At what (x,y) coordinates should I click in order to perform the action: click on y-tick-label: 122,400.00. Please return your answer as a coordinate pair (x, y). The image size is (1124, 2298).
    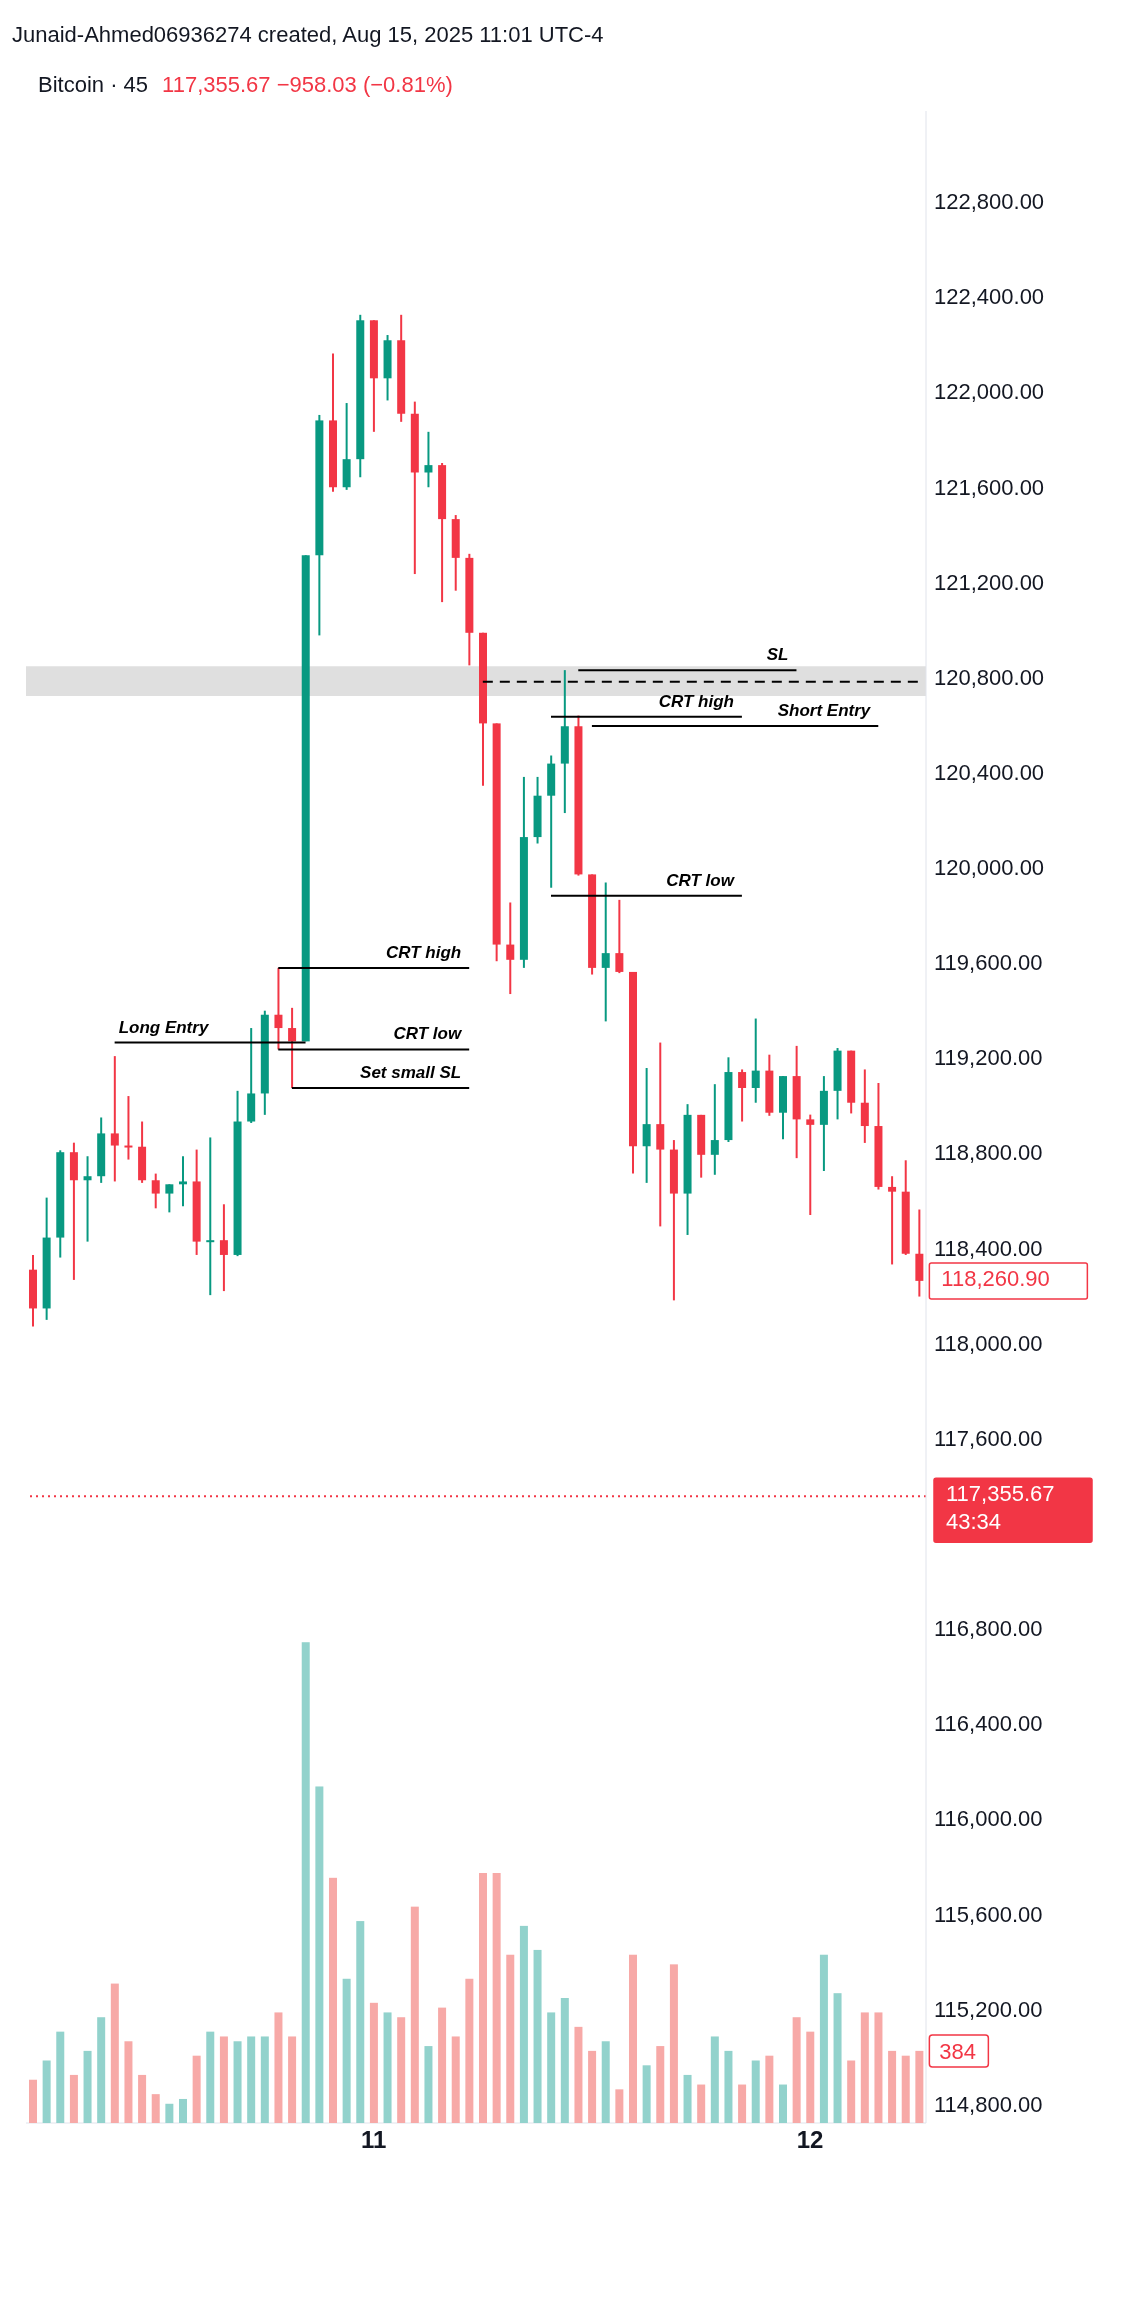
    Looking at the image, I should click on (989, 297).